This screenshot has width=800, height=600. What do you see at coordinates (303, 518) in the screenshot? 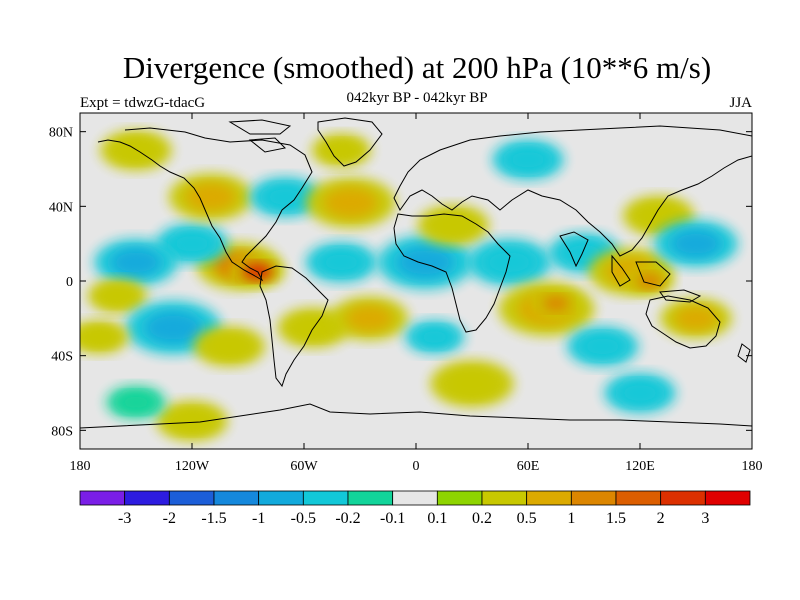
I see `colorbar-label: -0.5` at bounding box center [303, 518].